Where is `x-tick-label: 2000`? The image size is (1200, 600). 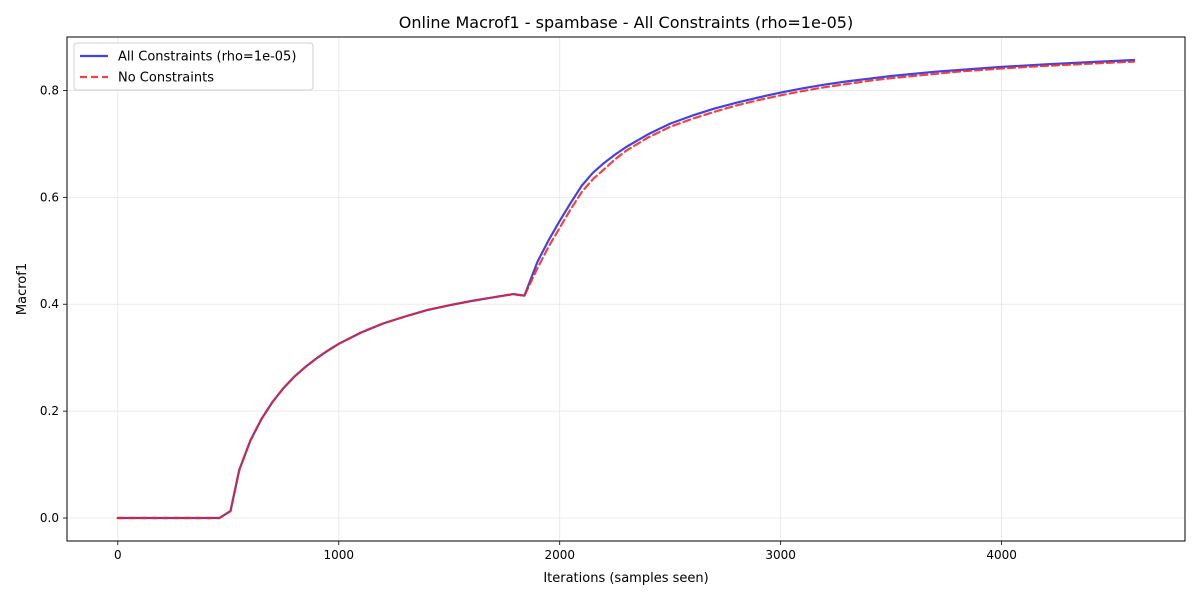
x-tick-label: 2000 is located at coordinates (559, 555).